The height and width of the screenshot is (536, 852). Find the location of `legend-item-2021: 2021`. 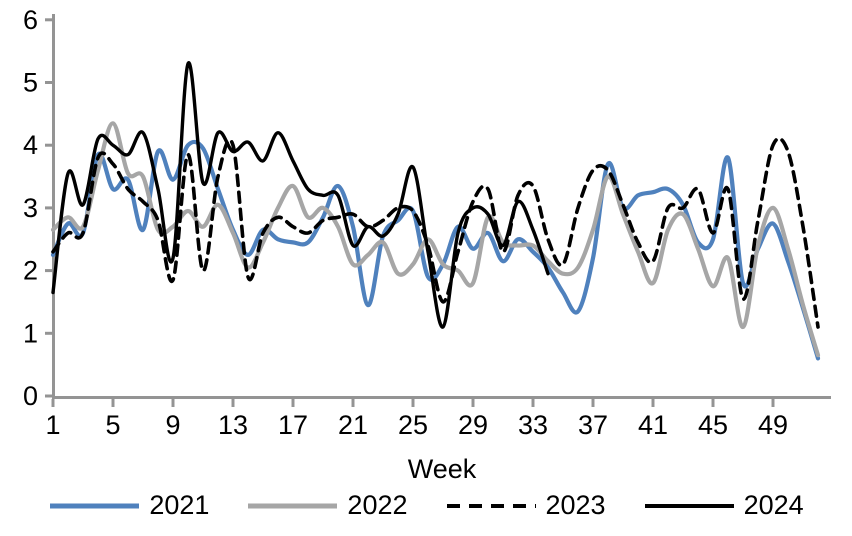

legend-item-2021: 2021 is located at coordinates (128, 505).